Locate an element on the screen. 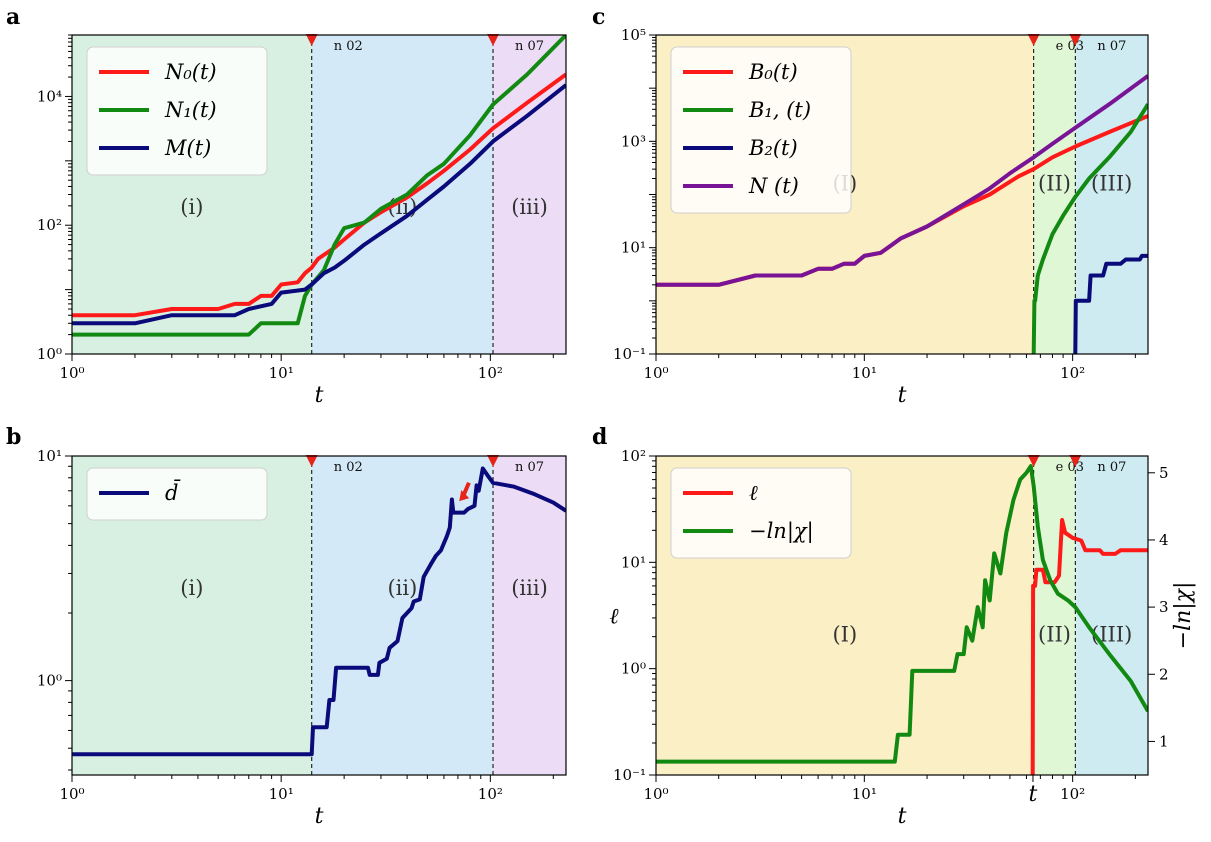 The image size is (1211, 842). y-axis-label: ℓ is located at coordinates (614, 617).